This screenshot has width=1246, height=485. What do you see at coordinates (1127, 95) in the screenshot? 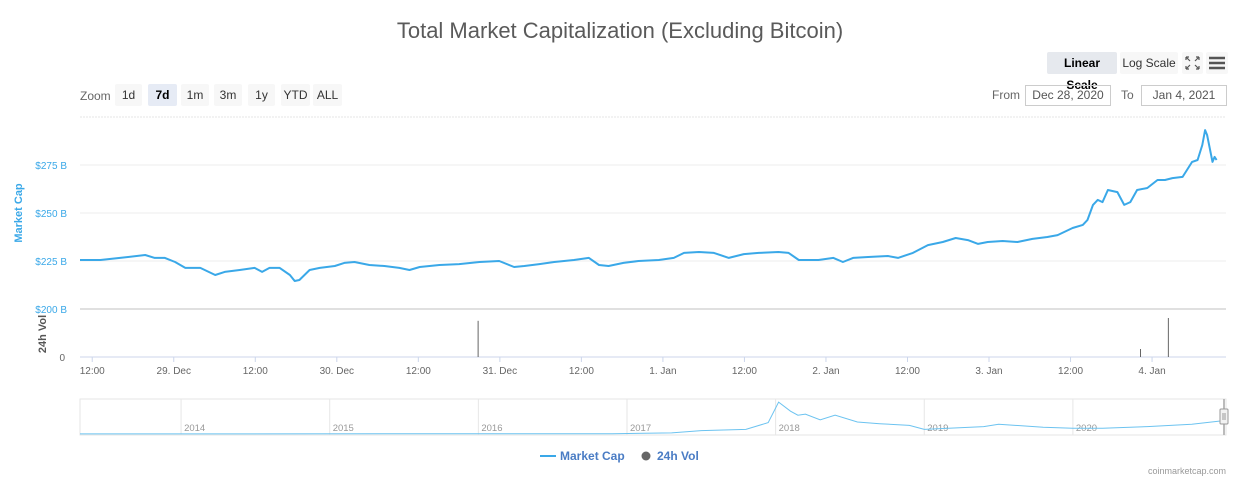
I see `to-label: To` at bounding box center [1127, 95].